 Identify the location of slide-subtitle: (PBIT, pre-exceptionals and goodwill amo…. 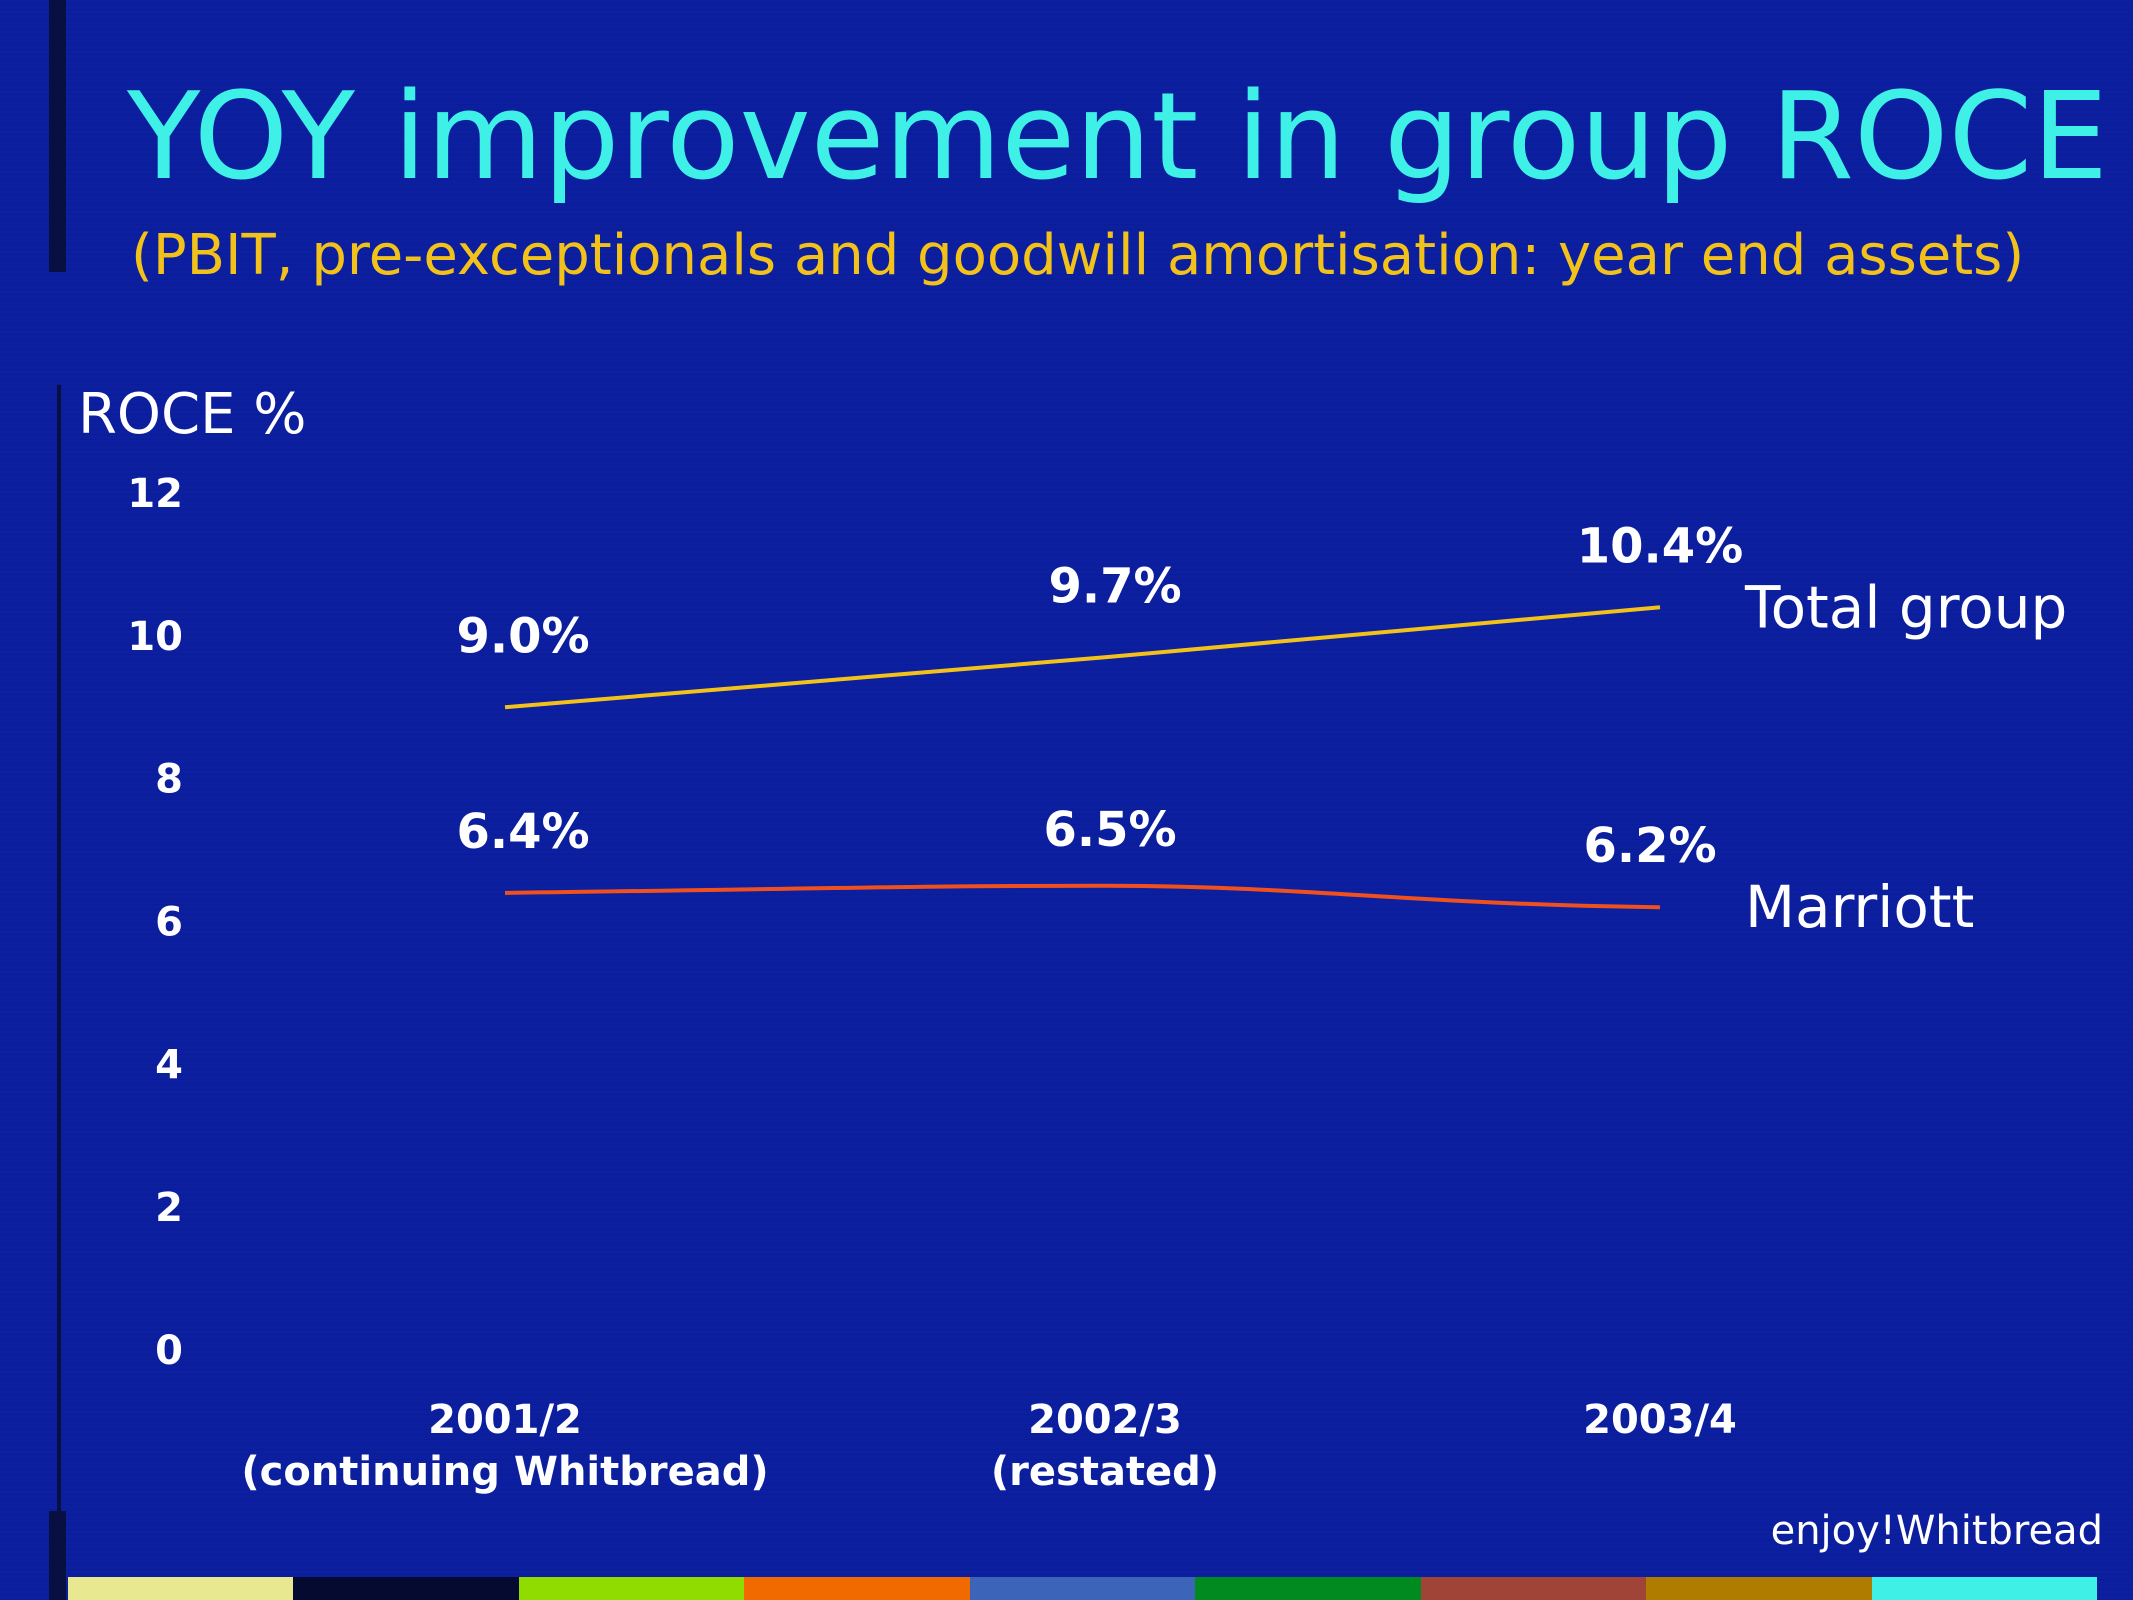
(1078, 255).